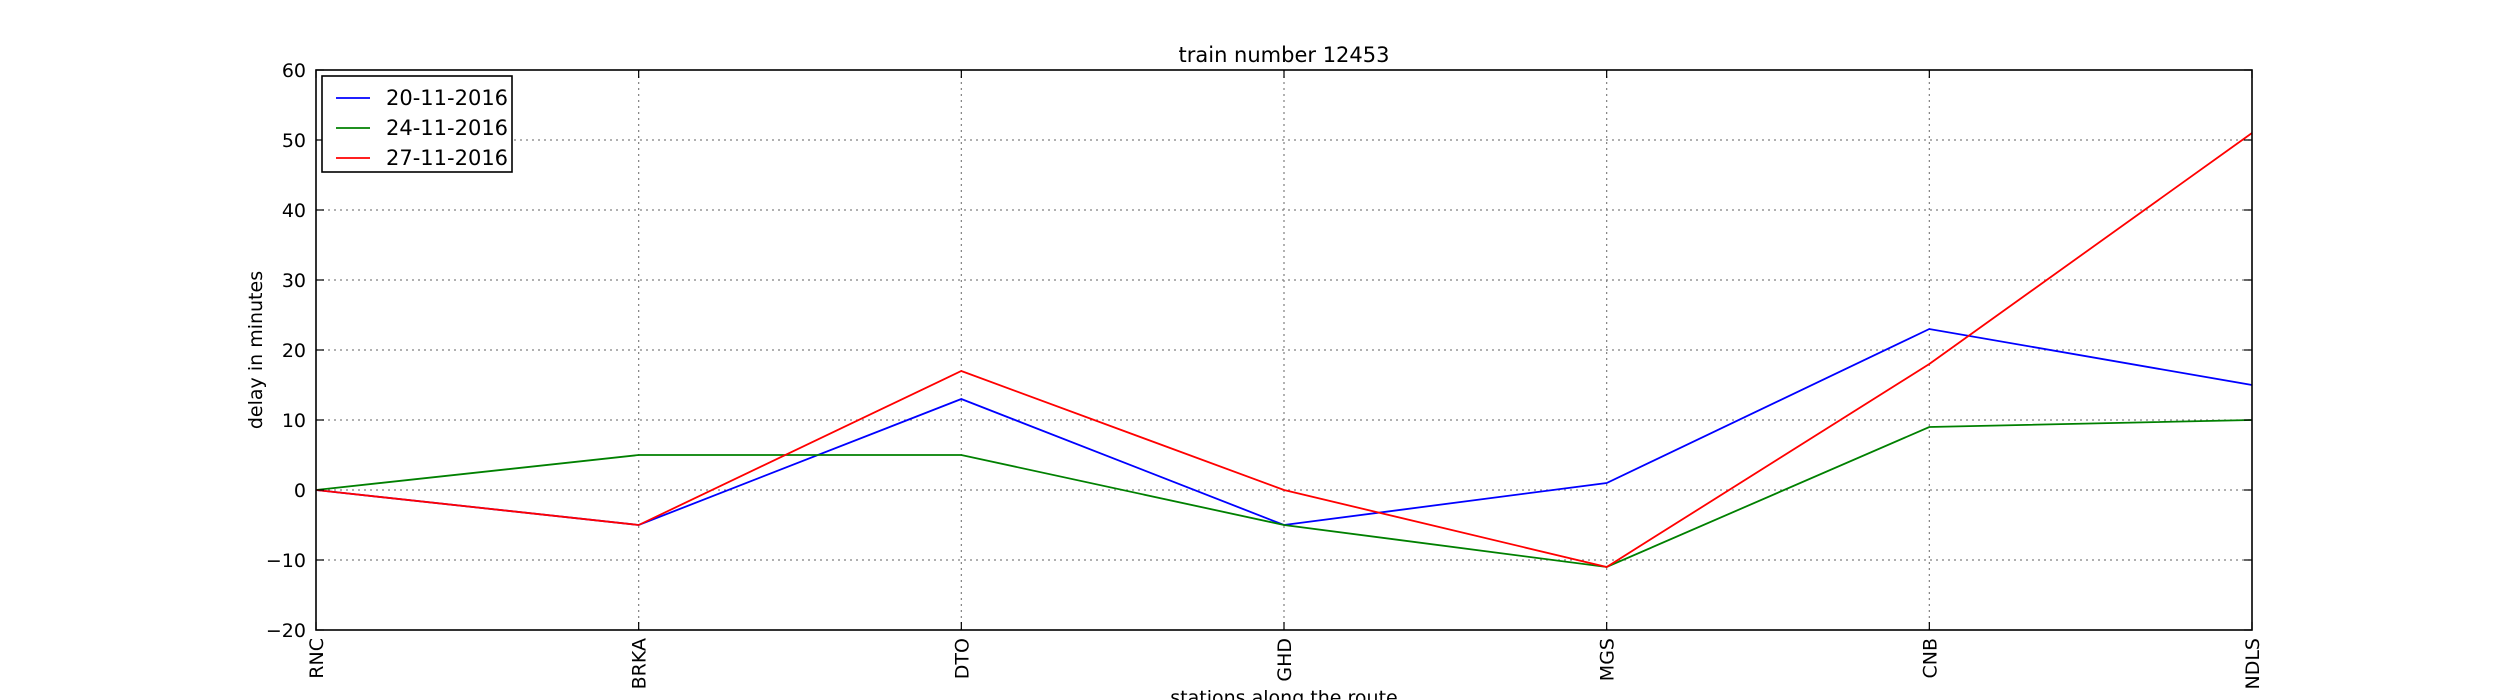  What do you see at coordinates (256, 350) in the screenshot?
I see `y-axis-label: delay in minutes` at bounding box center [256, 350].